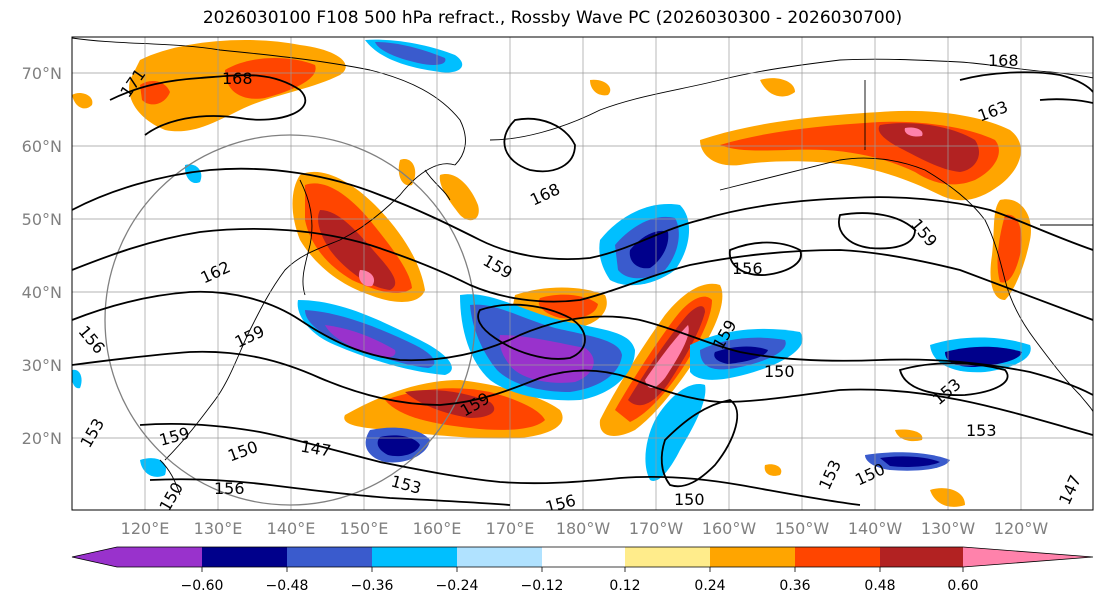 The image size is (1105, 604). What do you see at coordinates (42, 146) in the screenshot?
I see `lat-label: 60°N` at bounding box center [42, 146].